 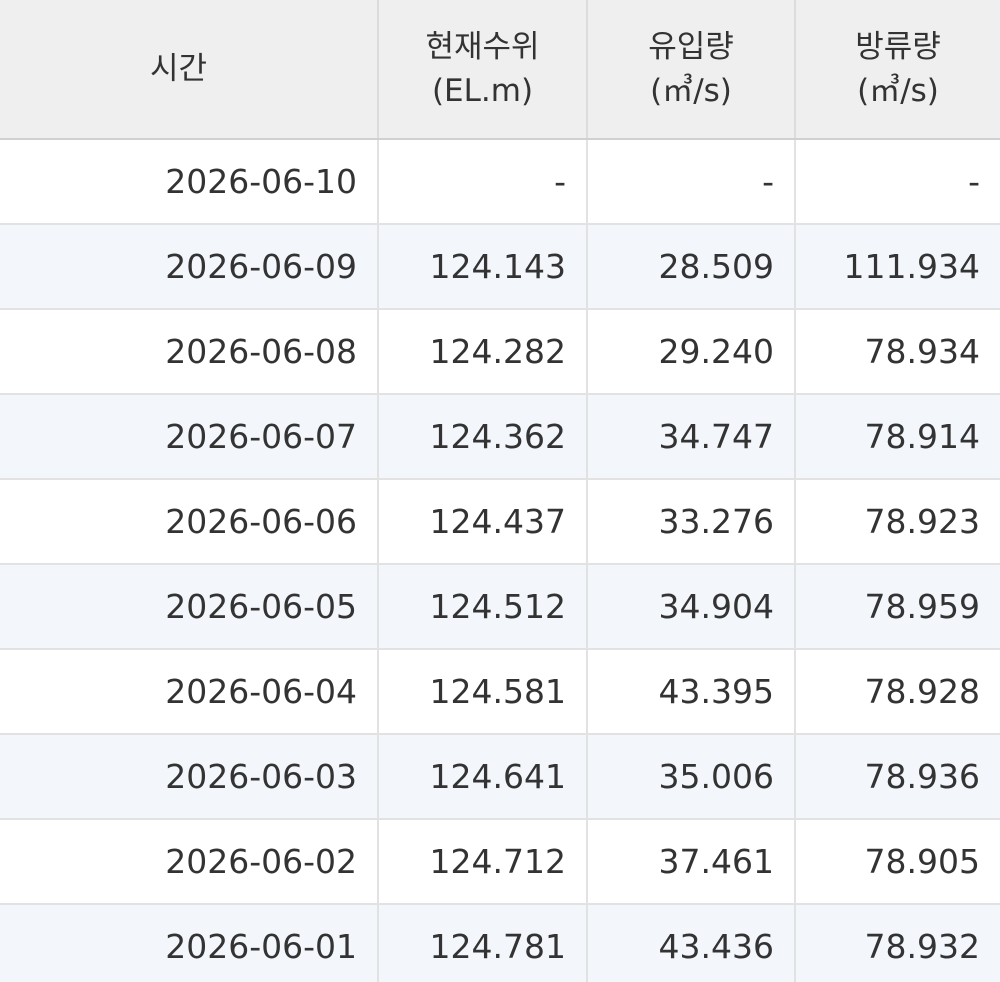 What do you see at coordinates (482, 47) in the screenshot?
I see `header-text: 현재수위` at bounding box center [482, 47].